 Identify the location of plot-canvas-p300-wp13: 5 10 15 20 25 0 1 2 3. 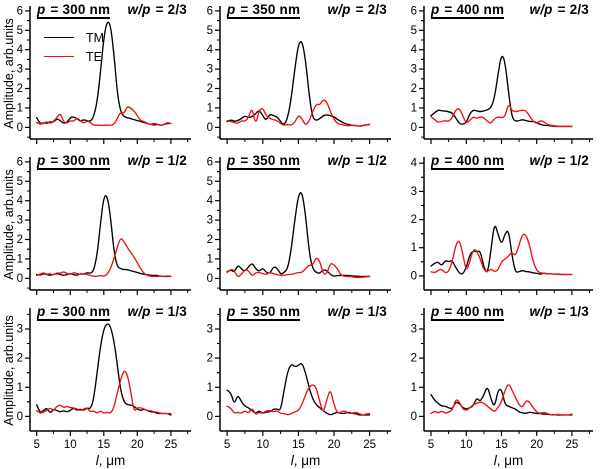
(104, 379).